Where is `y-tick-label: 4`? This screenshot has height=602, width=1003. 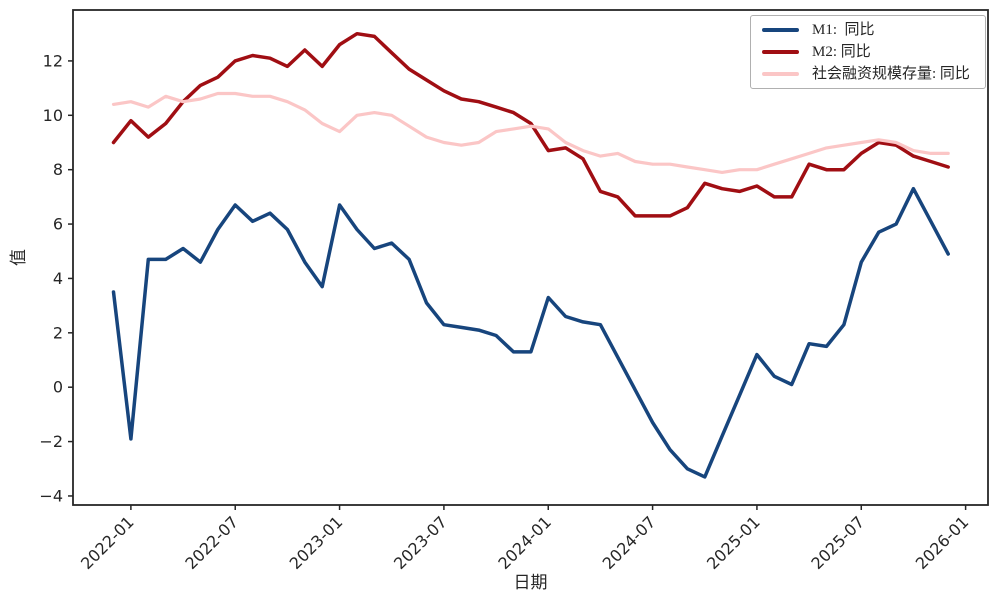 y-tick-label: 4 is located at coordinates (58, 278).